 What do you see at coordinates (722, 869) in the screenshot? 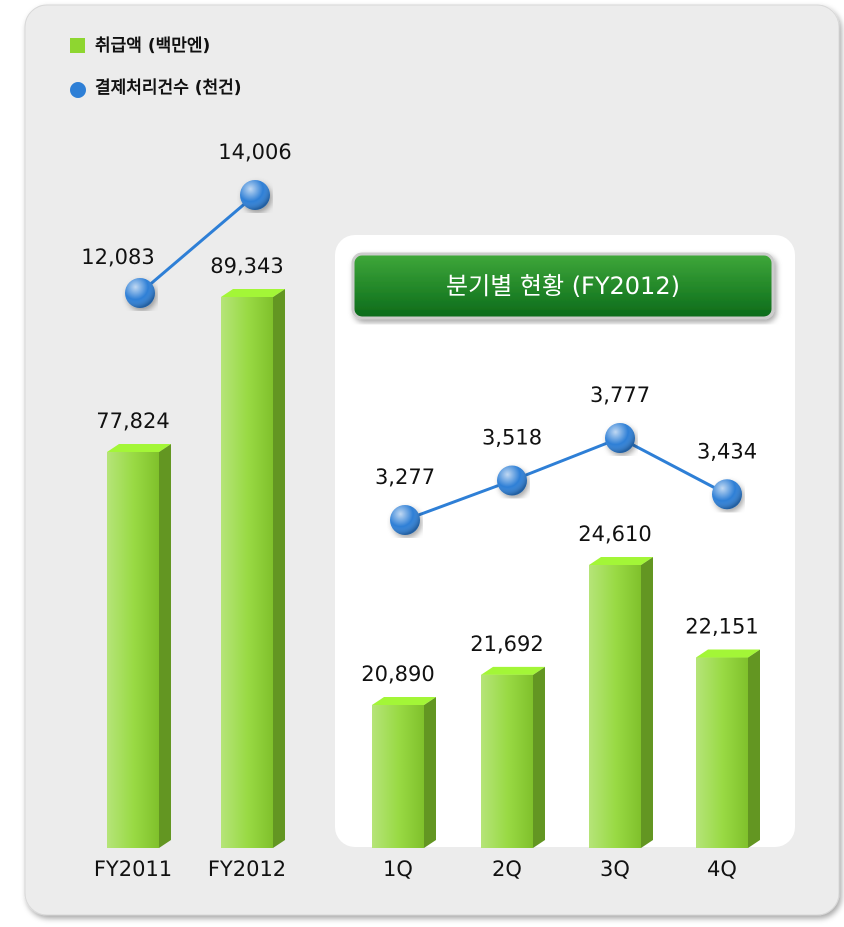
I see `x-tick-label: 4Q` at bounding box center [722, 869].